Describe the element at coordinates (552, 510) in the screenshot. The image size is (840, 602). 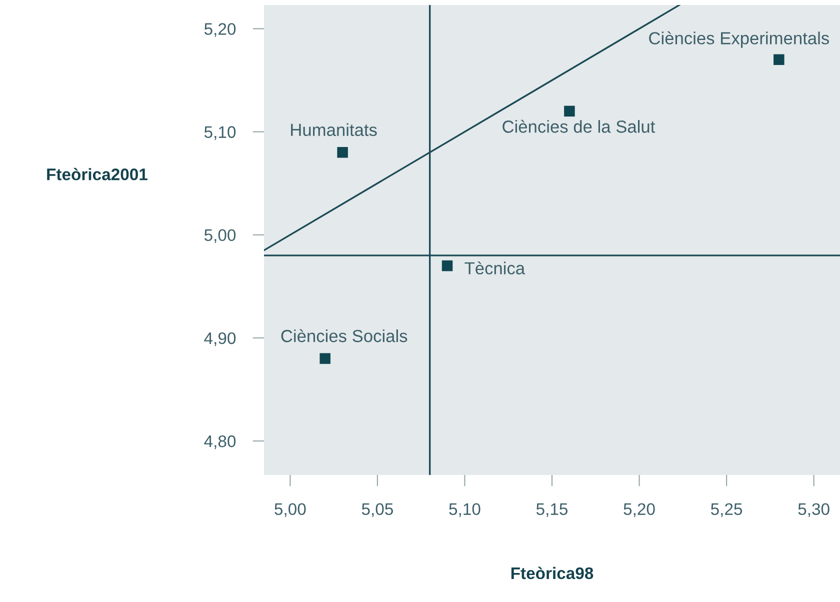
I see `x-tick-label: 5,15` at that location.